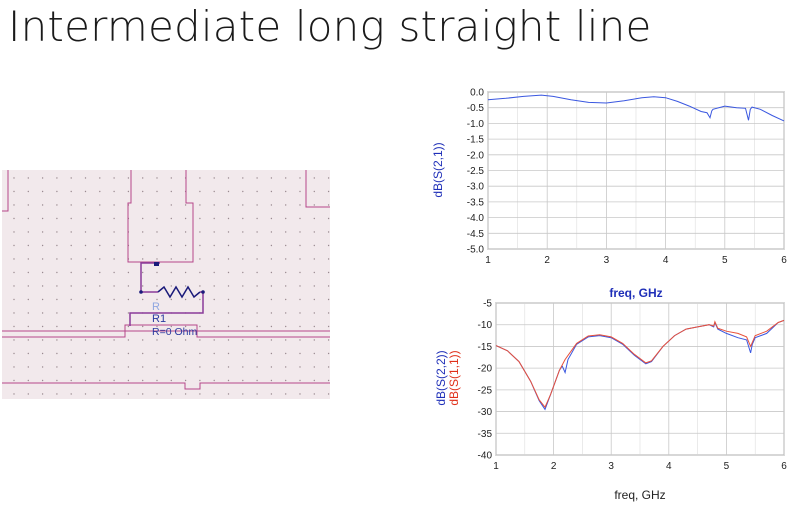 The height and width of the screenshot is (512, 800). Describe the element at coordinates (636, 108) in the screenshot. I see `series-line-dbs21` at that location.